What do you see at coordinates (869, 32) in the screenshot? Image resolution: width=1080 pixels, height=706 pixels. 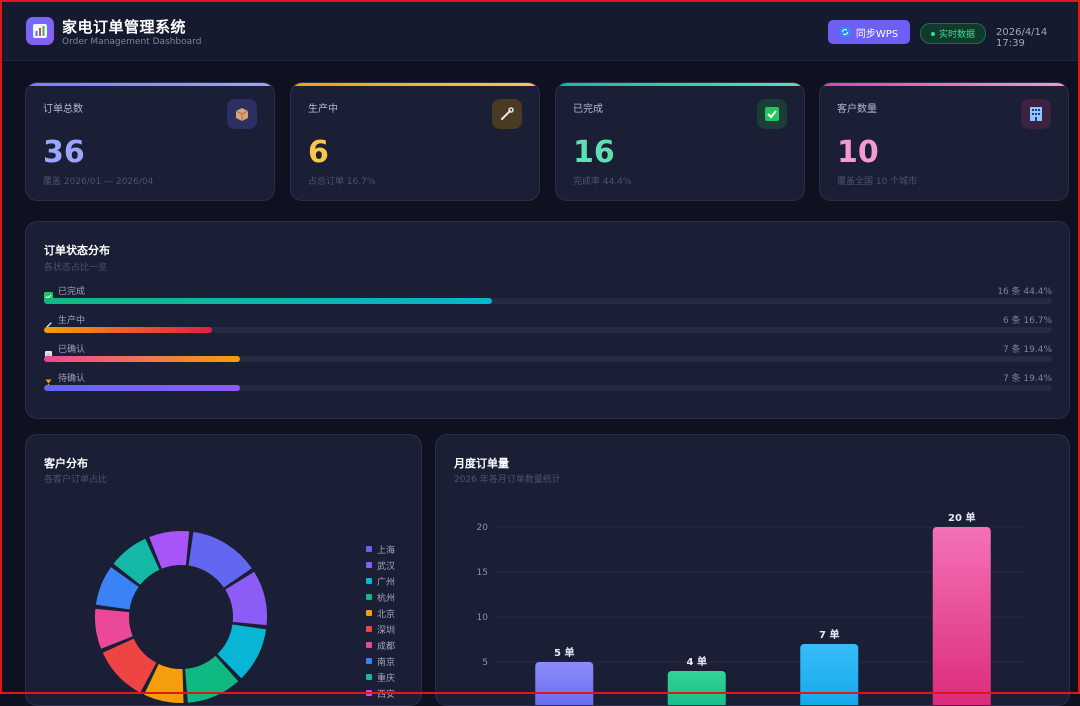 I see `sync-wps-button: 同步WPS` at bounding box center [869, 32].